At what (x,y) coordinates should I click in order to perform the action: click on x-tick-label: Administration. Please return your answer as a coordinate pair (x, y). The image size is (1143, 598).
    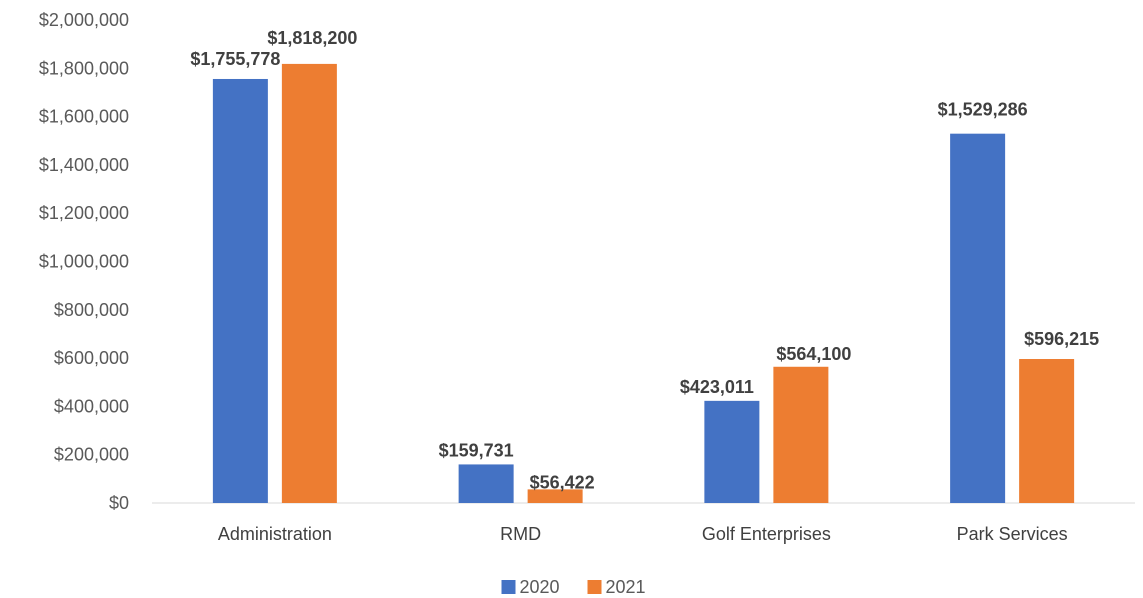
    Looking at the image, I should click on (275, 534).